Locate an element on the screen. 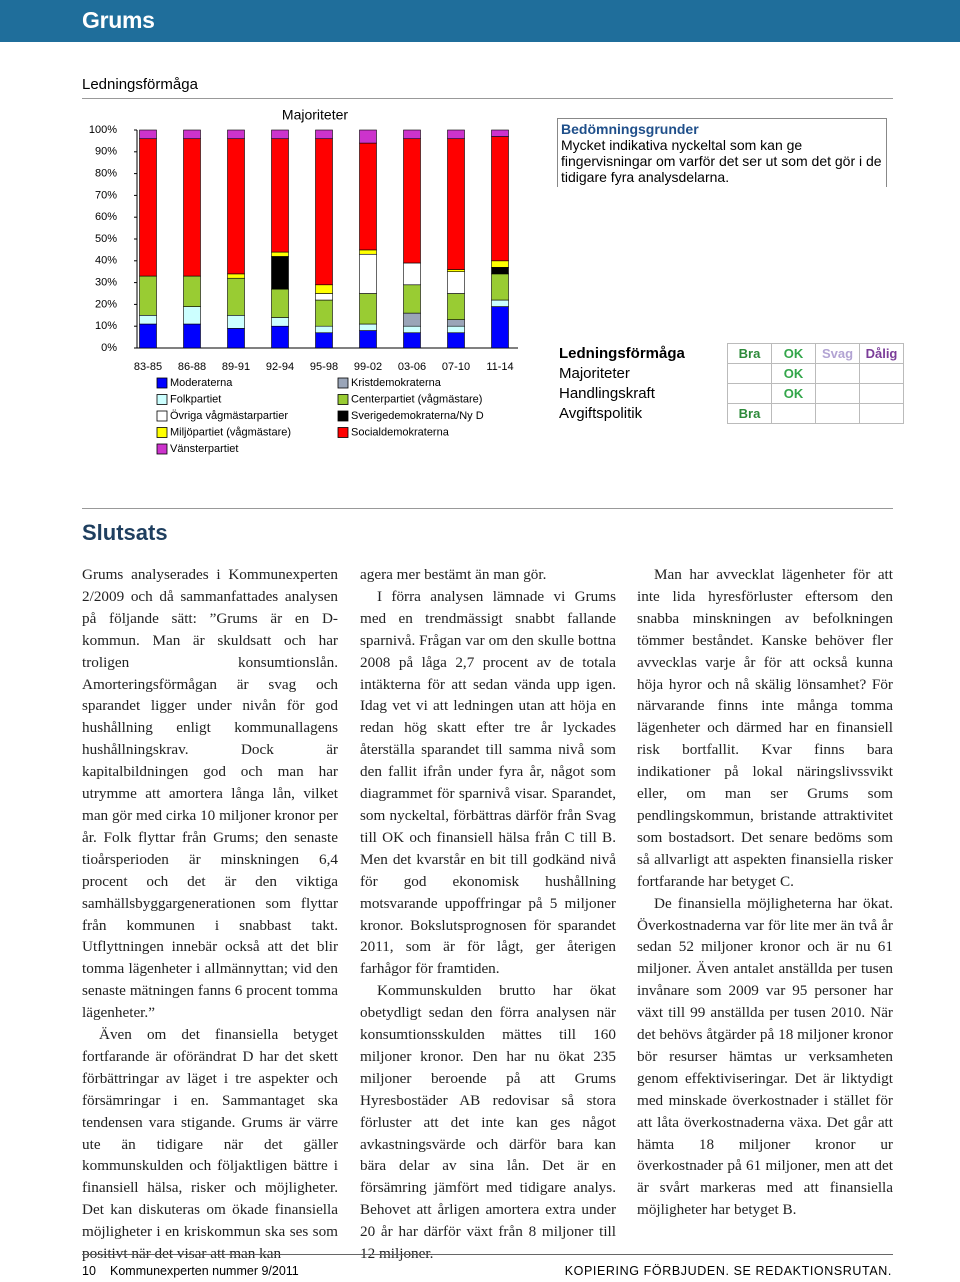 This screenshot has width=960, height=1282. x-tick-label: 86-88 is located at coordinates (192, 367).